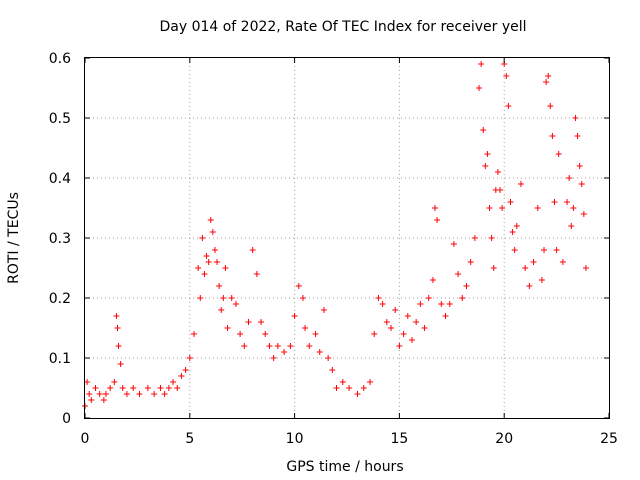 Image resolution: width=640 pixels, height=480 pixels. Describe the element at coordinates (60, 359) in the screenshot. I see `y-tick-label: 0.1` at that location.